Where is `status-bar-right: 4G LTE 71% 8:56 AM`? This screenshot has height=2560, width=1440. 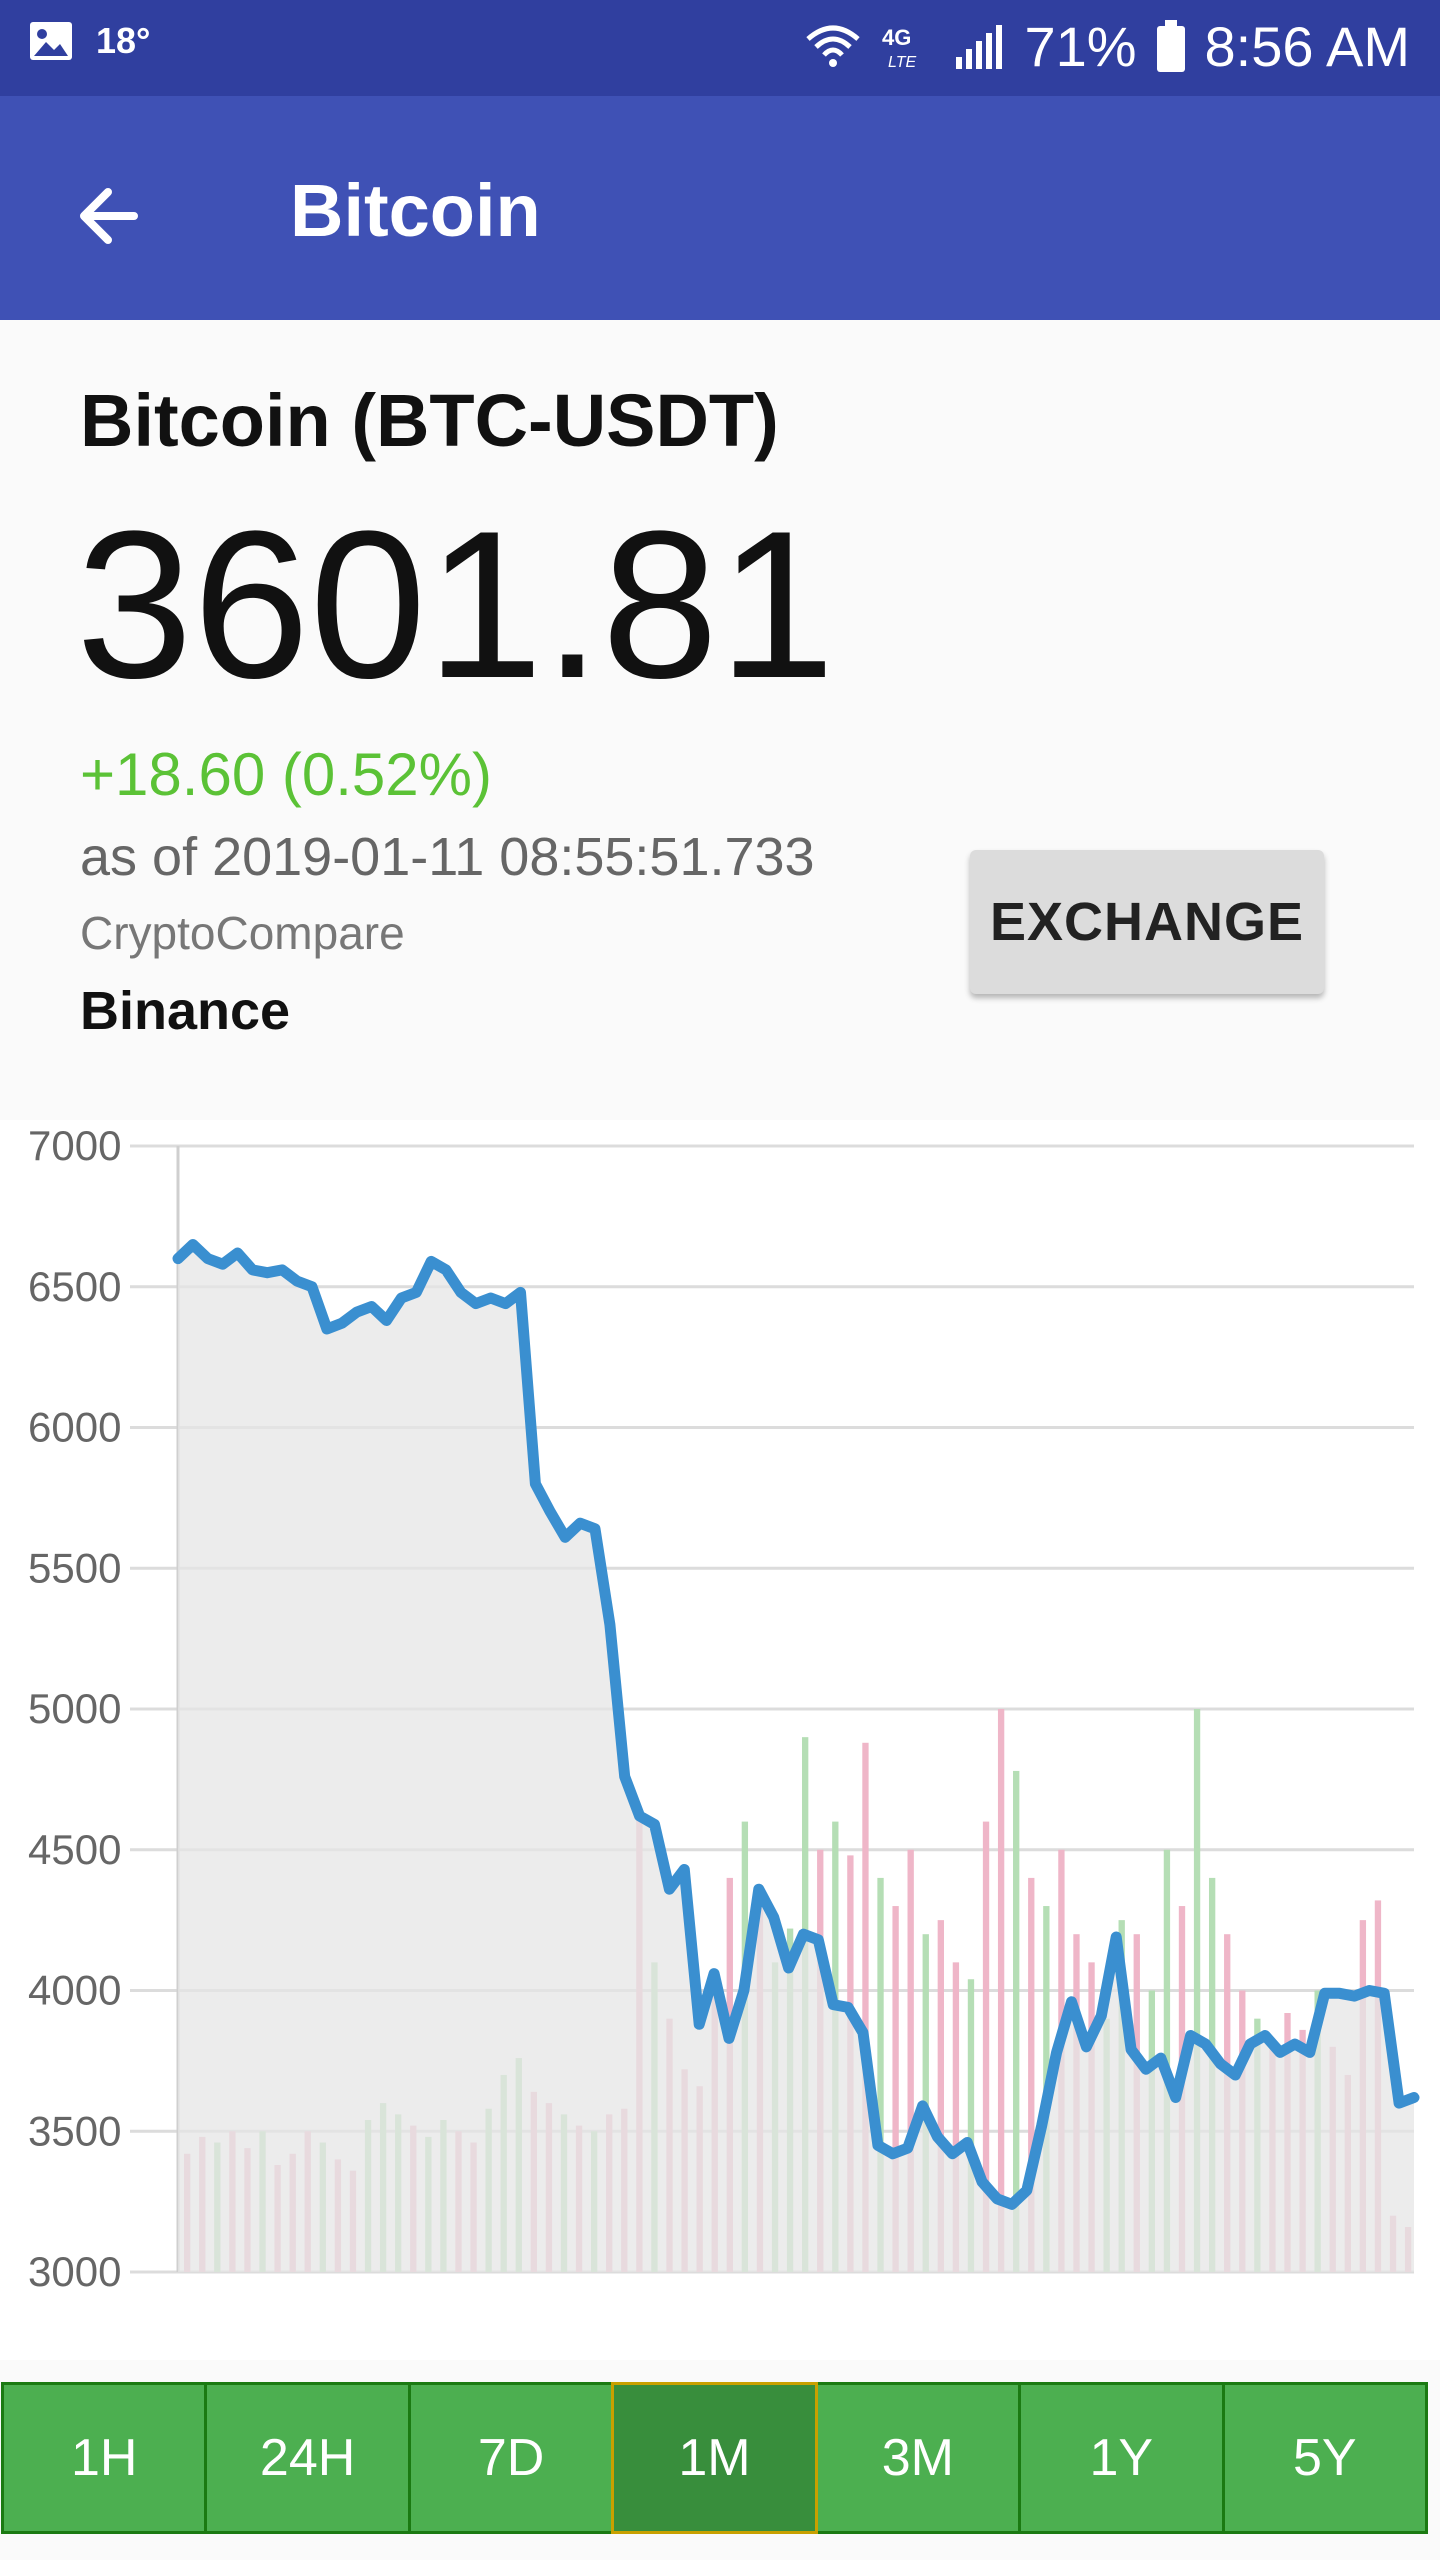 status-bar-right: 4G LTE 71% 8:56 AM is located at coordinates (1107, 46).